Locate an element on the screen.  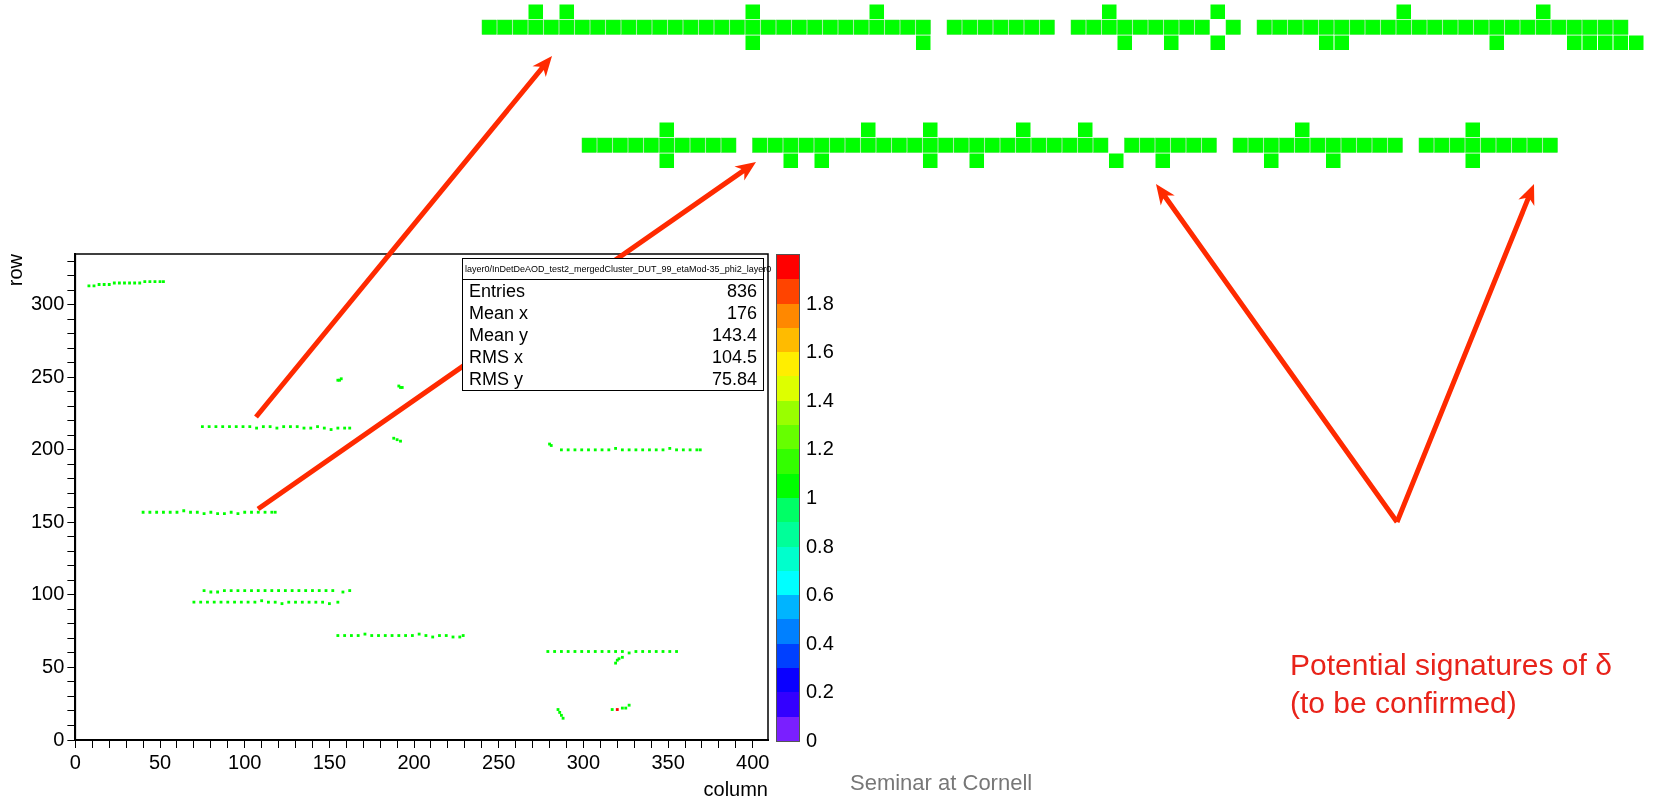
color-bar-label: 1.4 is located at coordinates (820, 399).